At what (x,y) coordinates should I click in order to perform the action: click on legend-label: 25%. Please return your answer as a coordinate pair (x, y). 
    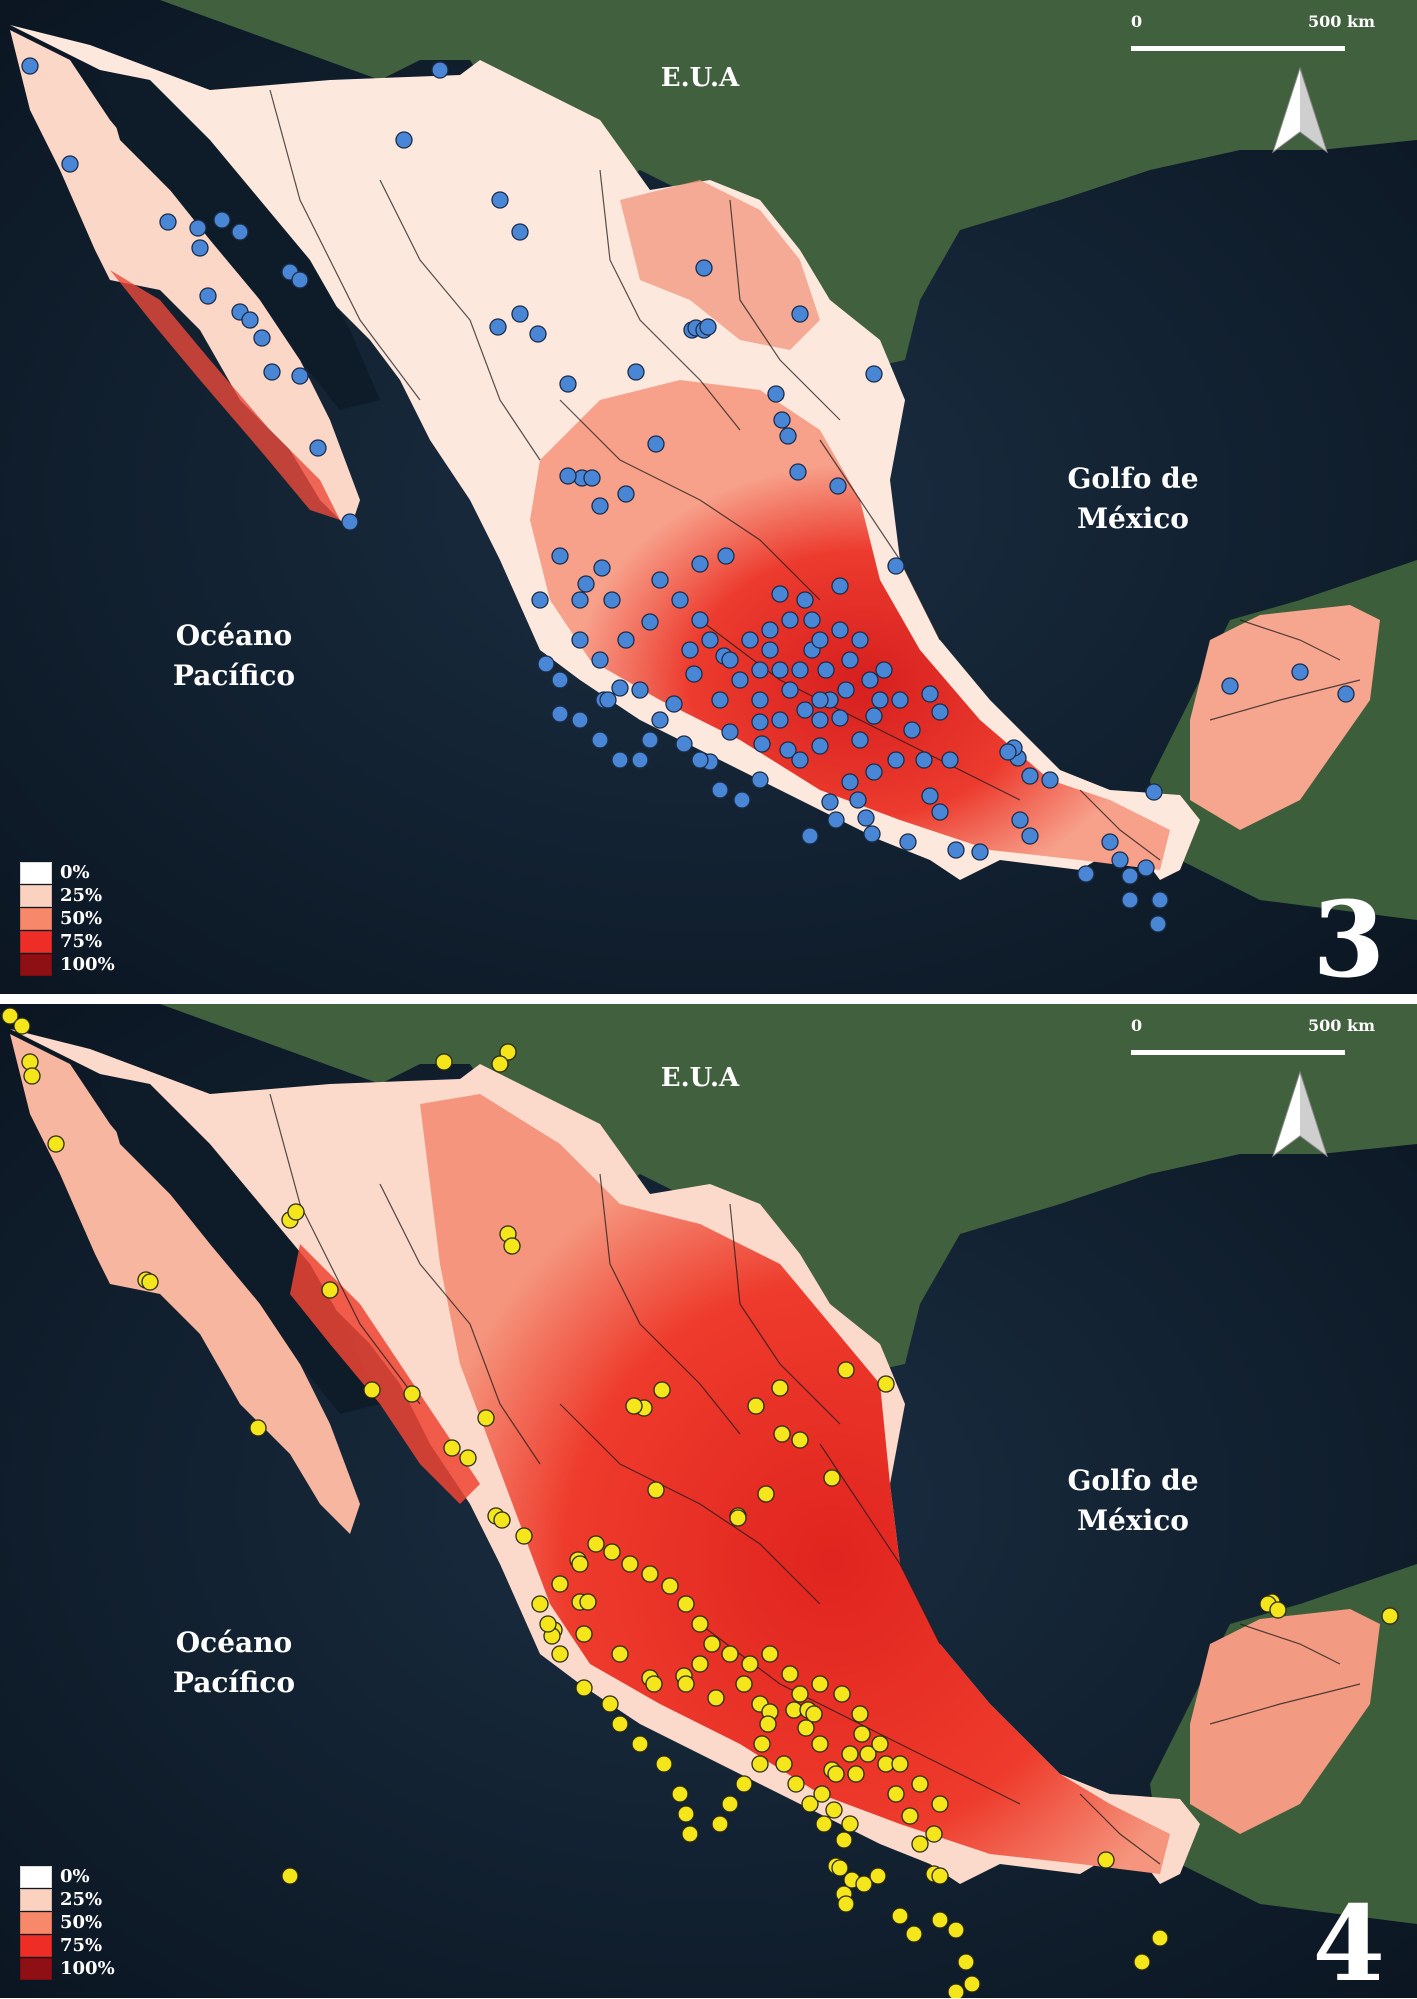
    Looking at the image, I should click on (81, 895).